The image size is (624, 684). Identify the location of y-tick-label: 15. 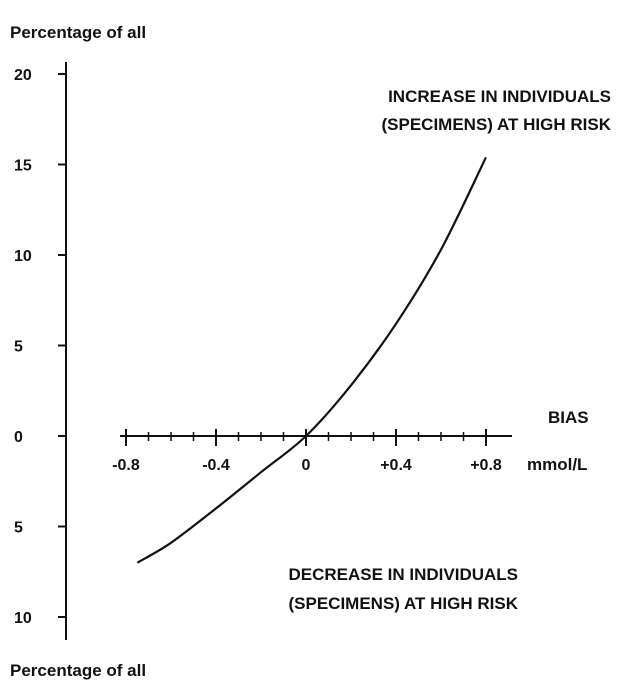
(23, 166).